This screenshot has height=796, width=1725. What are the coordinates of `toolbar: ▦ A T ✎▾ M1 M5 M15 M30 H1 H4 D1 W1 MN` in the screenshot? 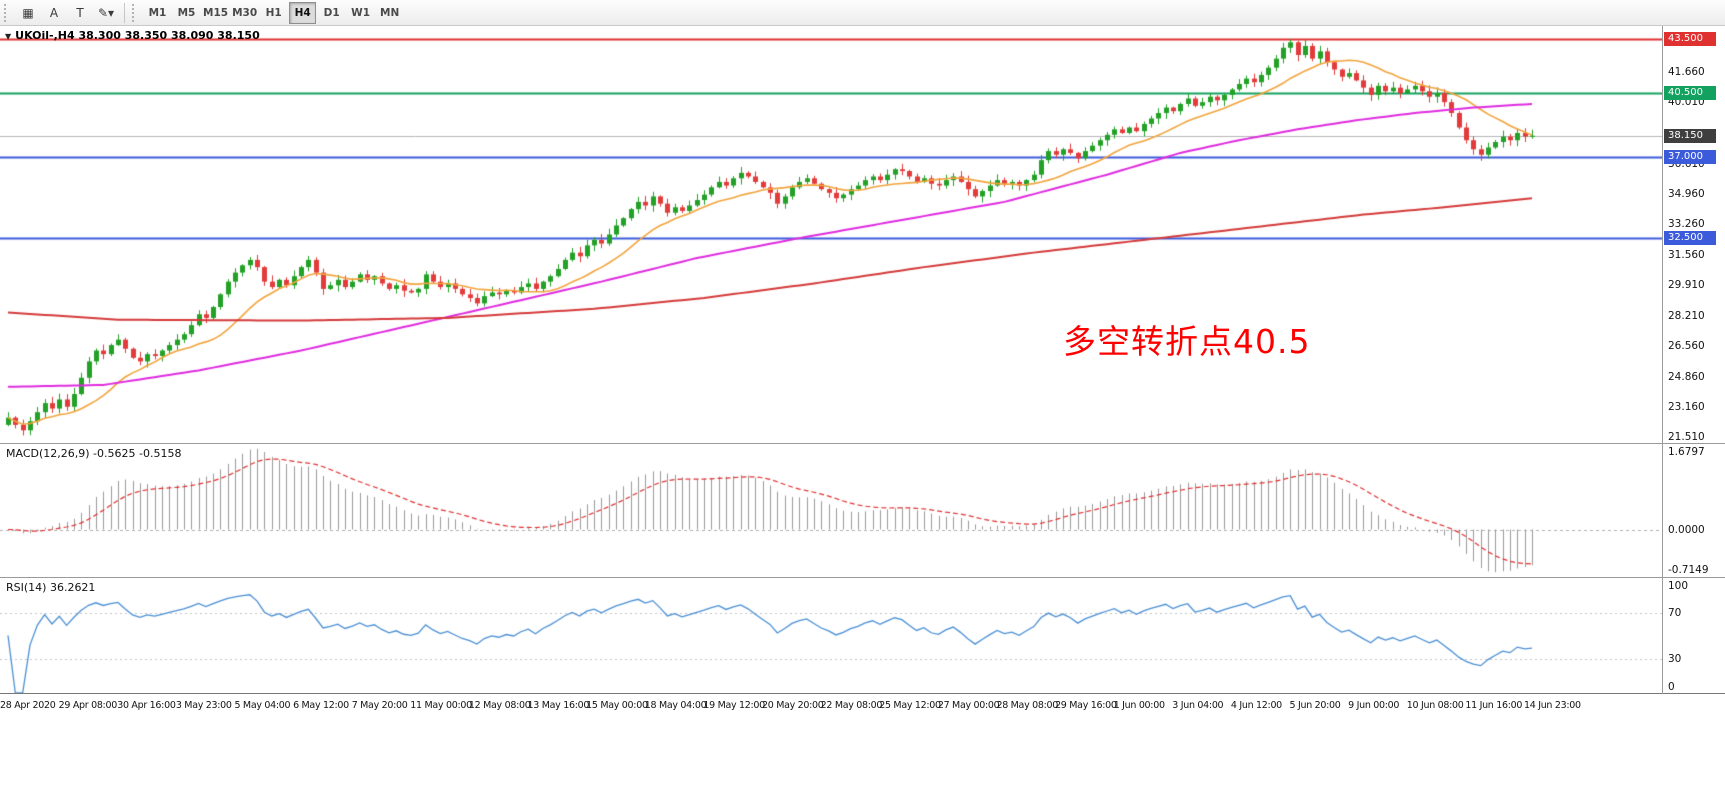 It's located at (862, 13).